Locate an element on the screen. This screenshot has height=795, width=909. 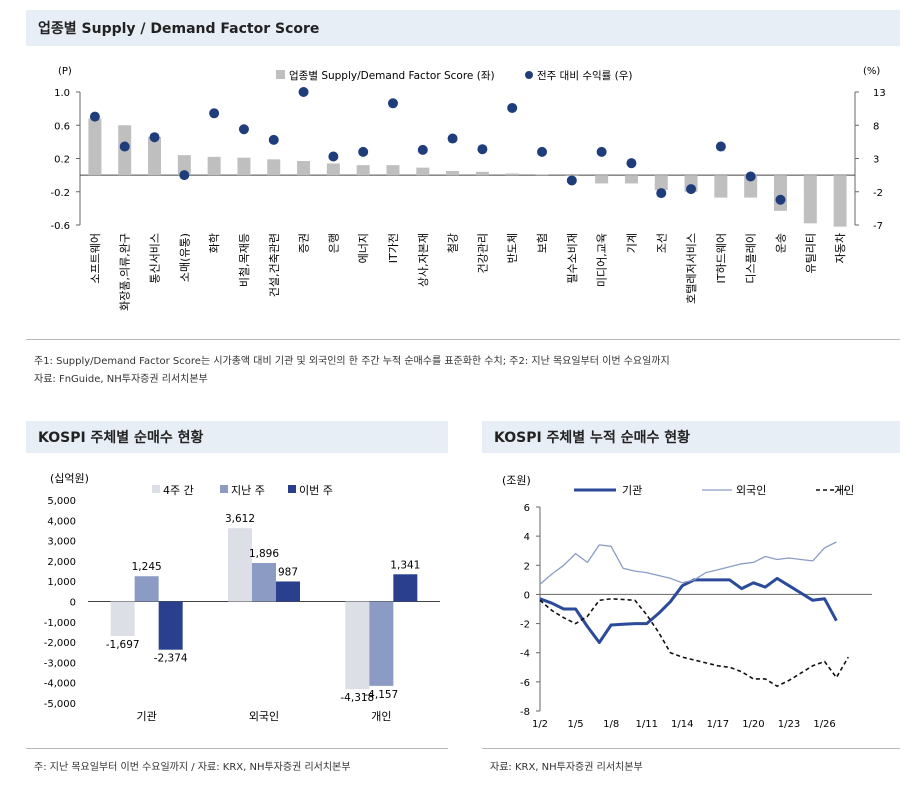
series-line-dashed is located at coordinates (694, 642).